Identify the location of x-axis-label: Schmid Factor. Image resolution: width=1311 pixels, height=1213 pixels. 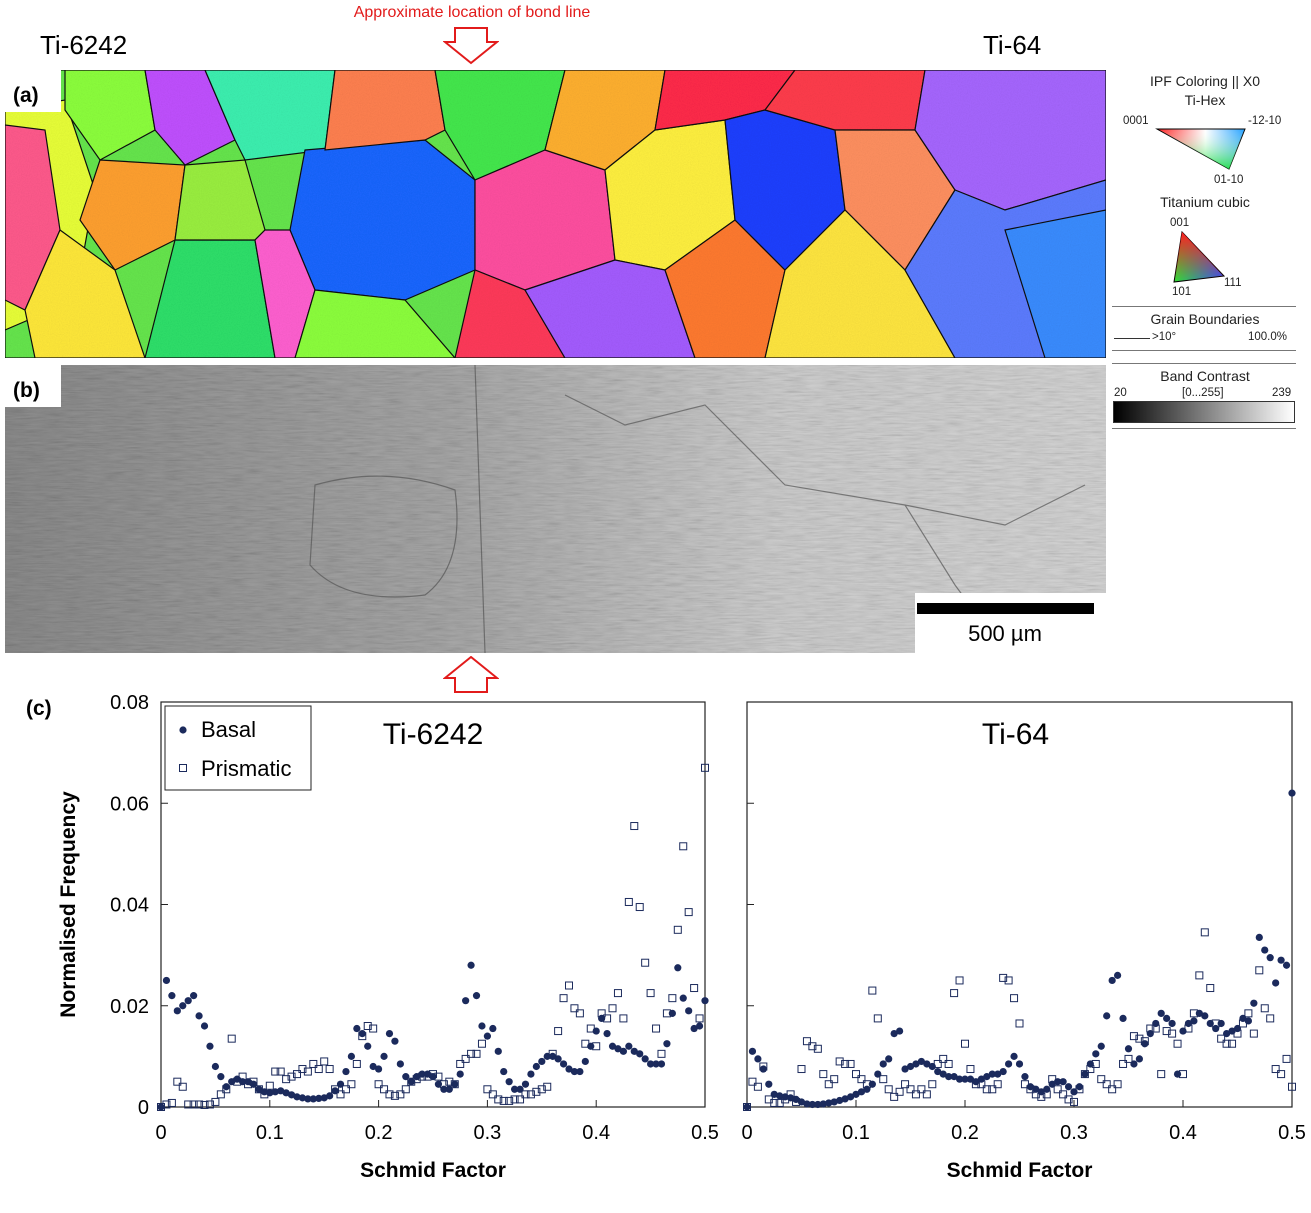
(1020, 1170).